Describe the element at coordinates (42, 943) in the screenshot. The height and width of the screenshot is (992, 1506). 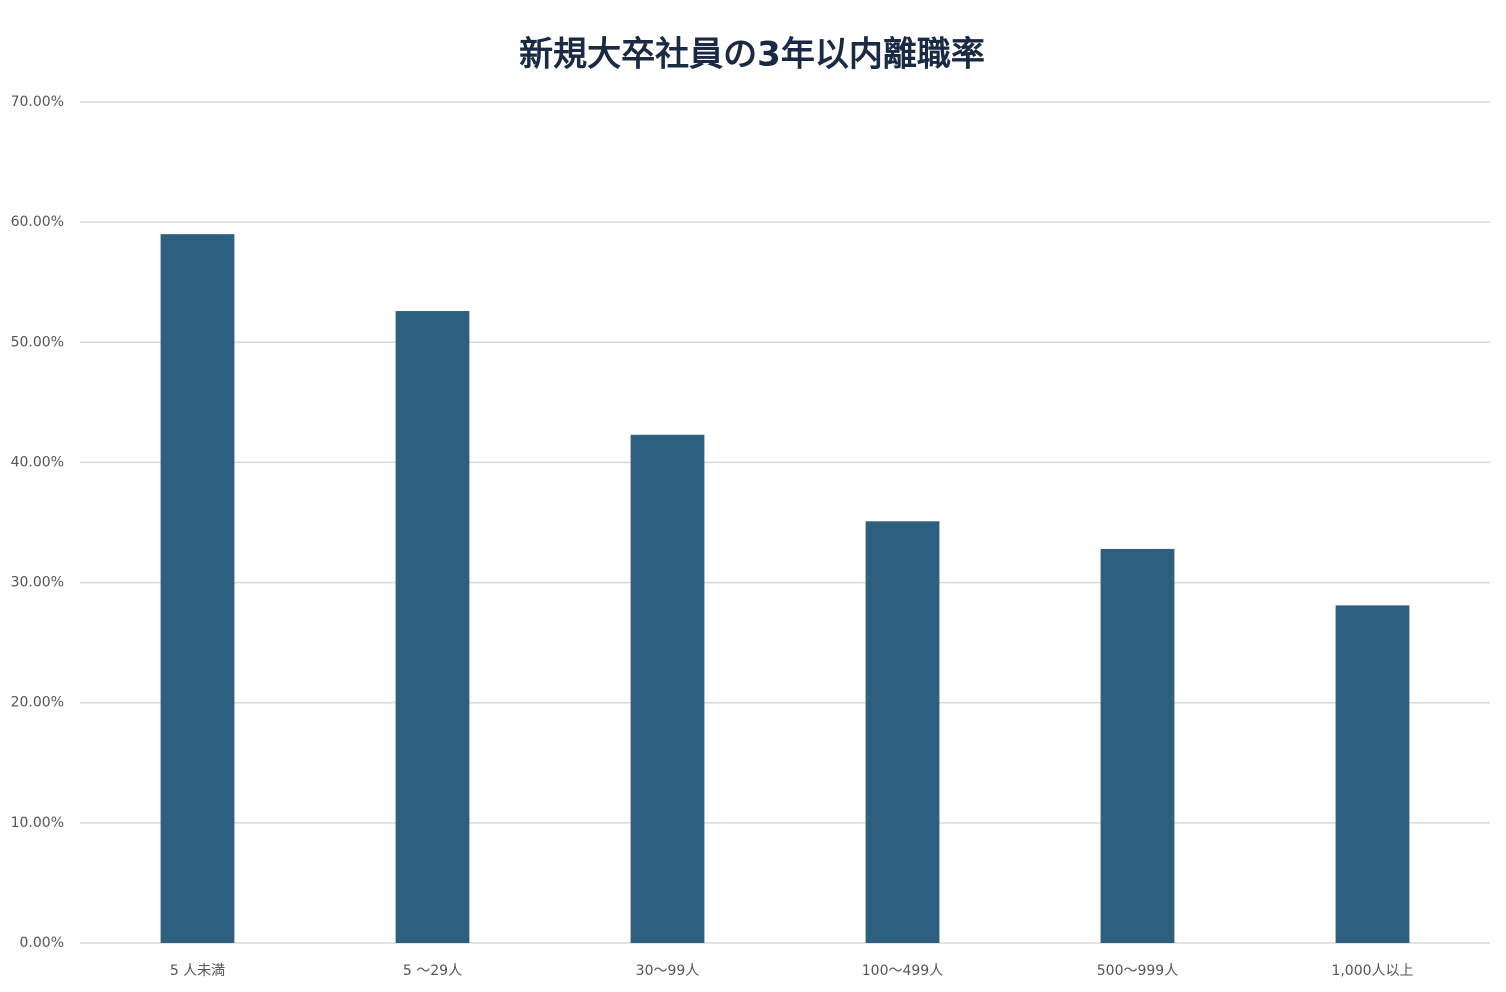
I see `y-tick-label: 0.00%` at that location.